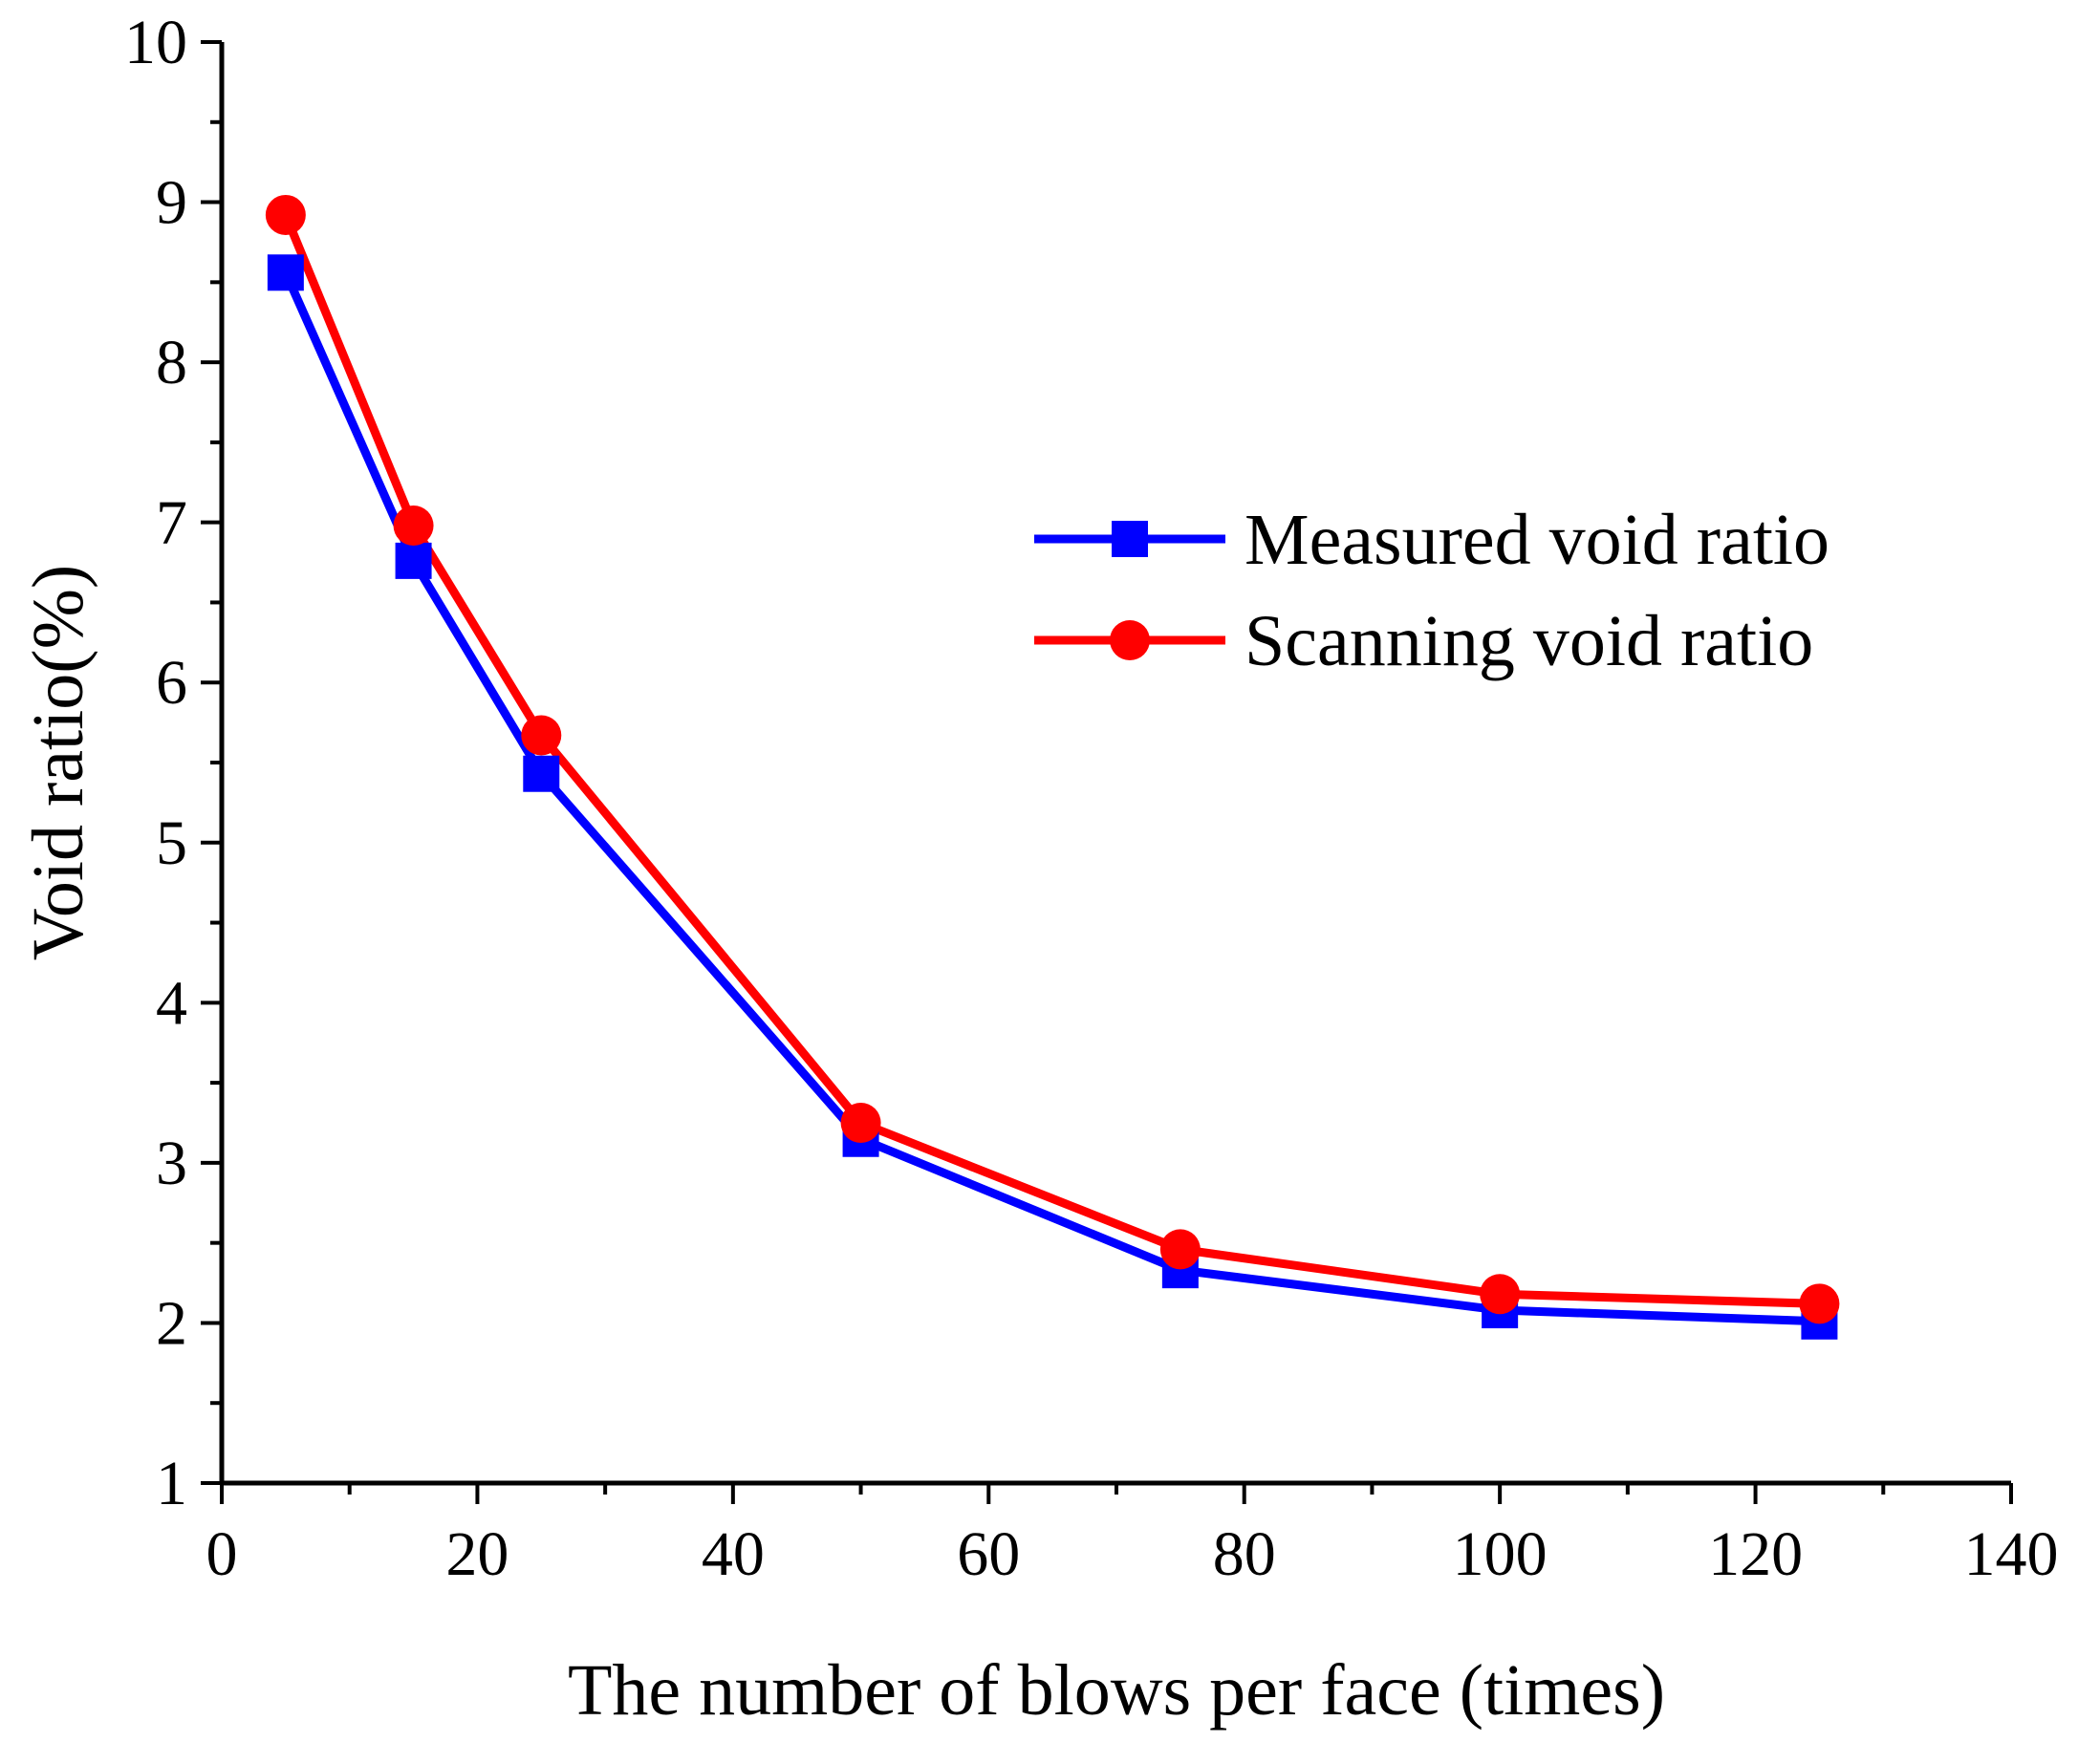  I want to click on x-tick-label: 40, so click(733, 1554).